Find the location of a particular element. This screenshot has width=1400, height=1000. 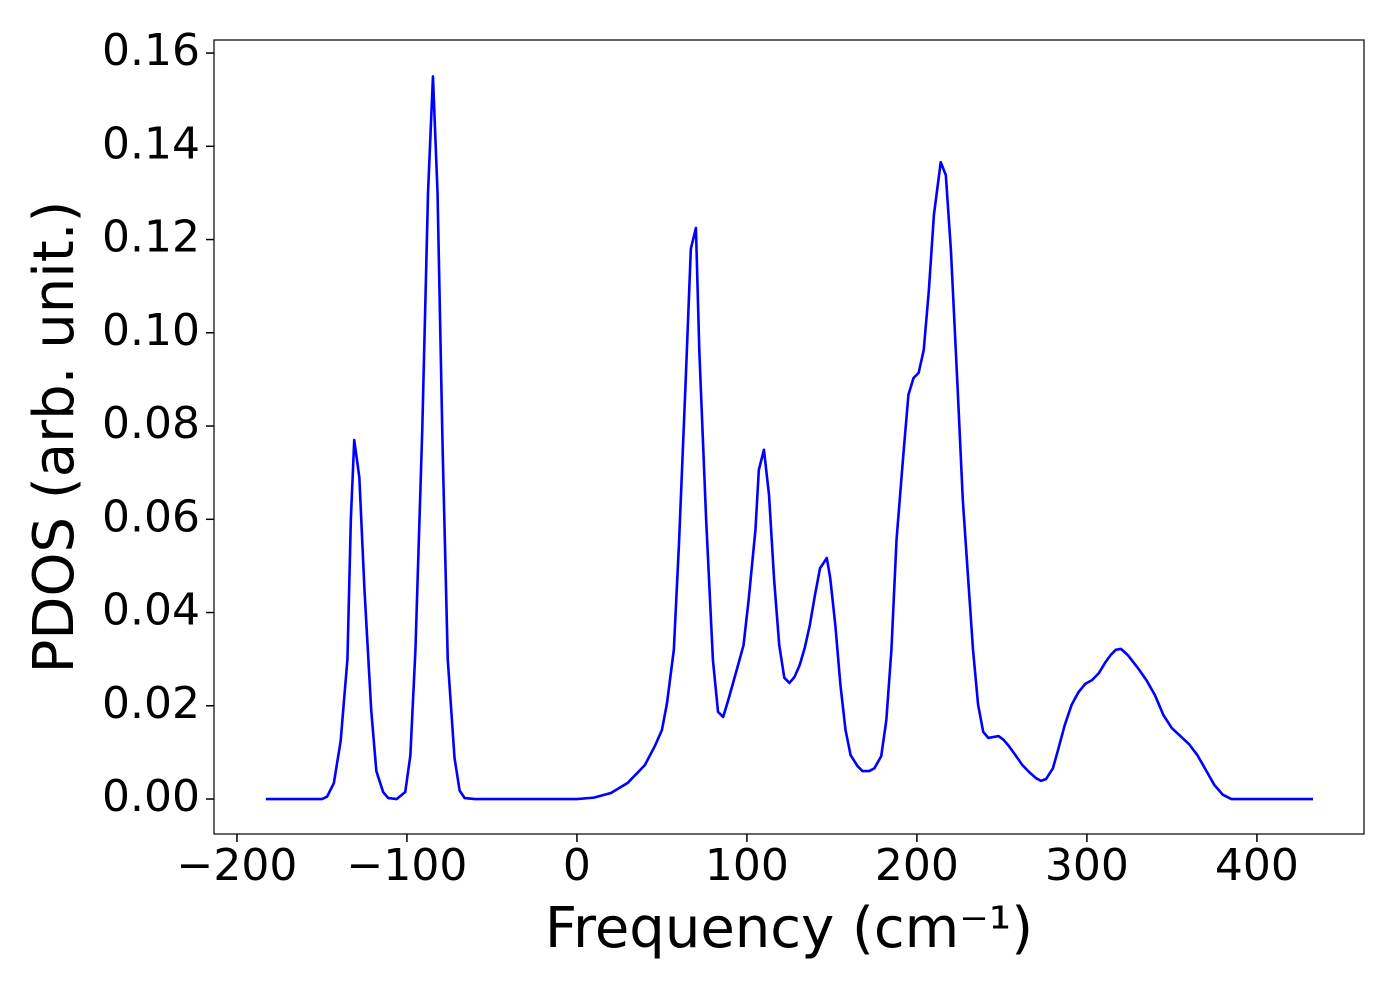

x-tick-label: 400 is located at coordinates (1257, 865).